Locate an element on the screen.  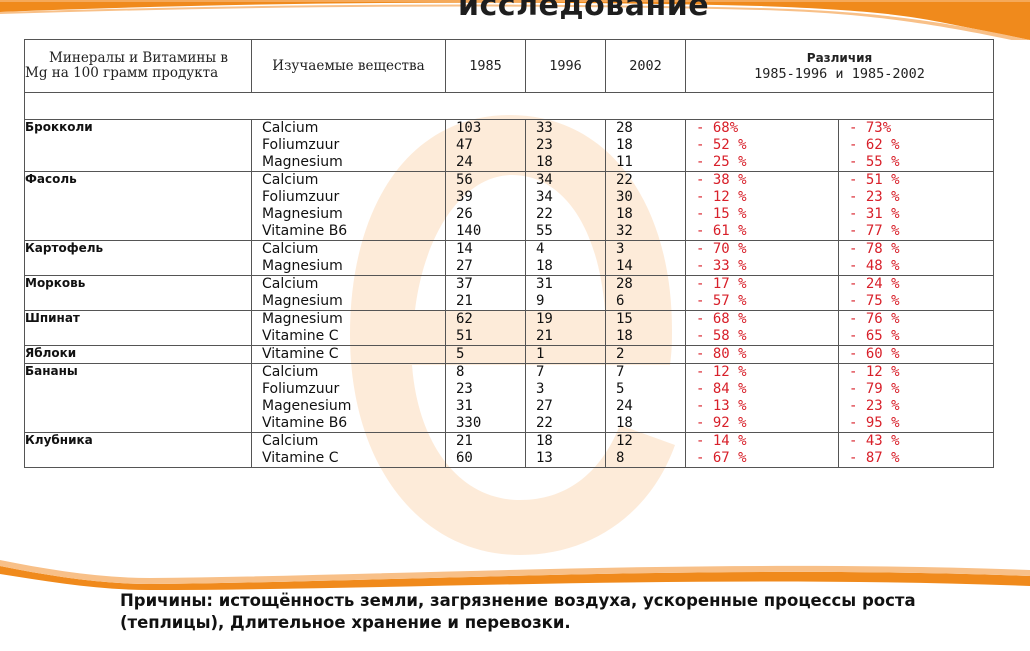
value-1996: 18 is located at coordinates (544, 266).